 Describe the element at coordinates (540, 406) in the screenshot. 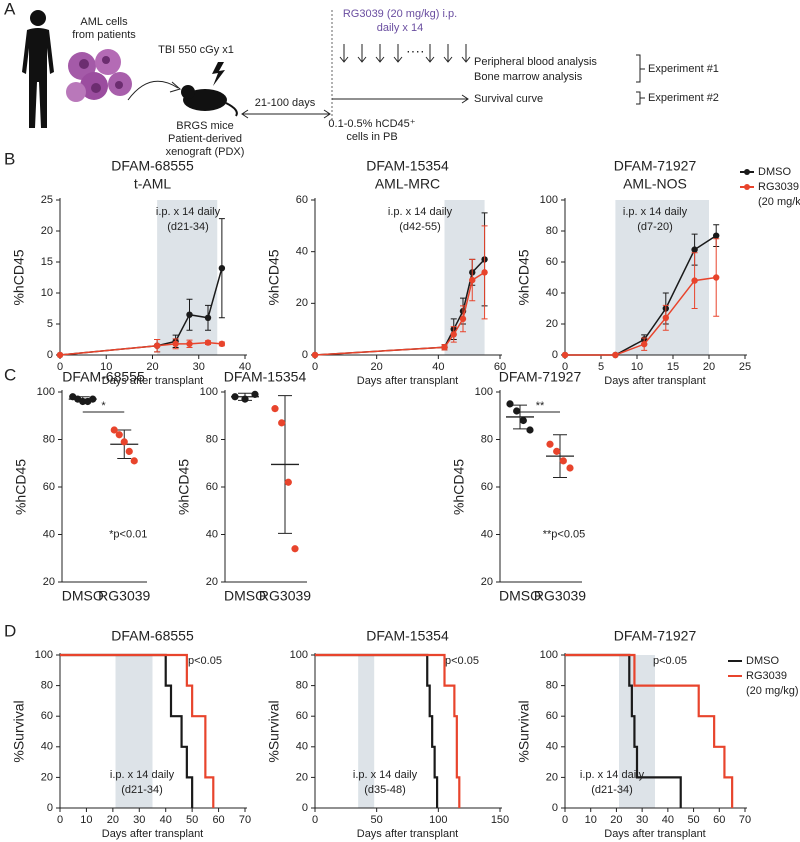

I see `significance-mark: **` at that location.